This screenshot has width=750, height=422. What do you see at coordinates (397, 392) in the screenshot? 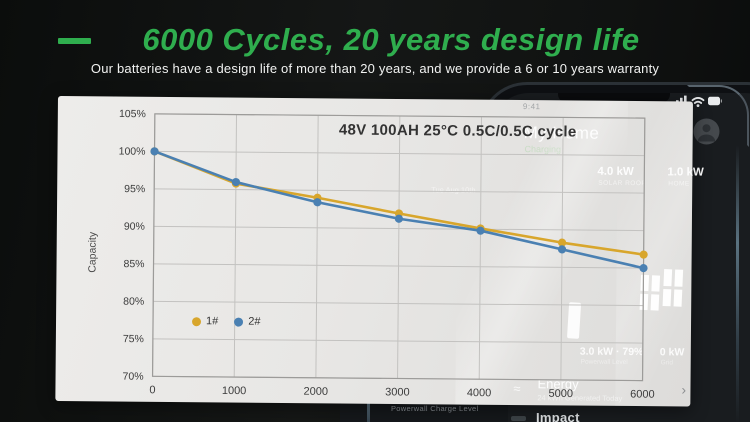
I see `x-tick-label: 3000` at bounding box center [397, 392].